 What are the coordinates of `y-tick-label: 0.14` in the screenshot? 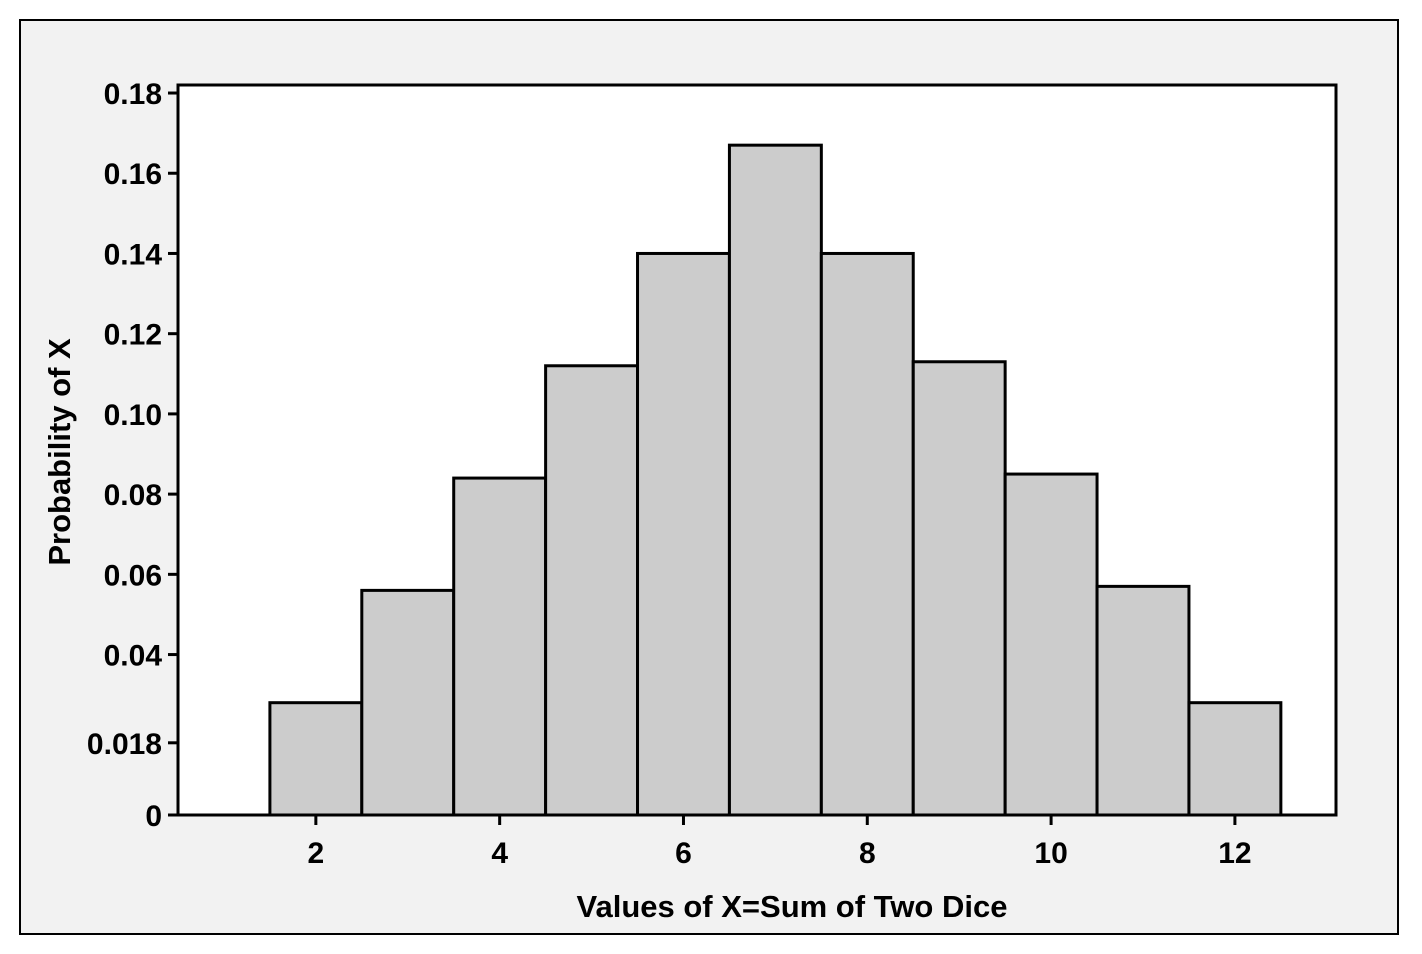 It's located at (133, 254).